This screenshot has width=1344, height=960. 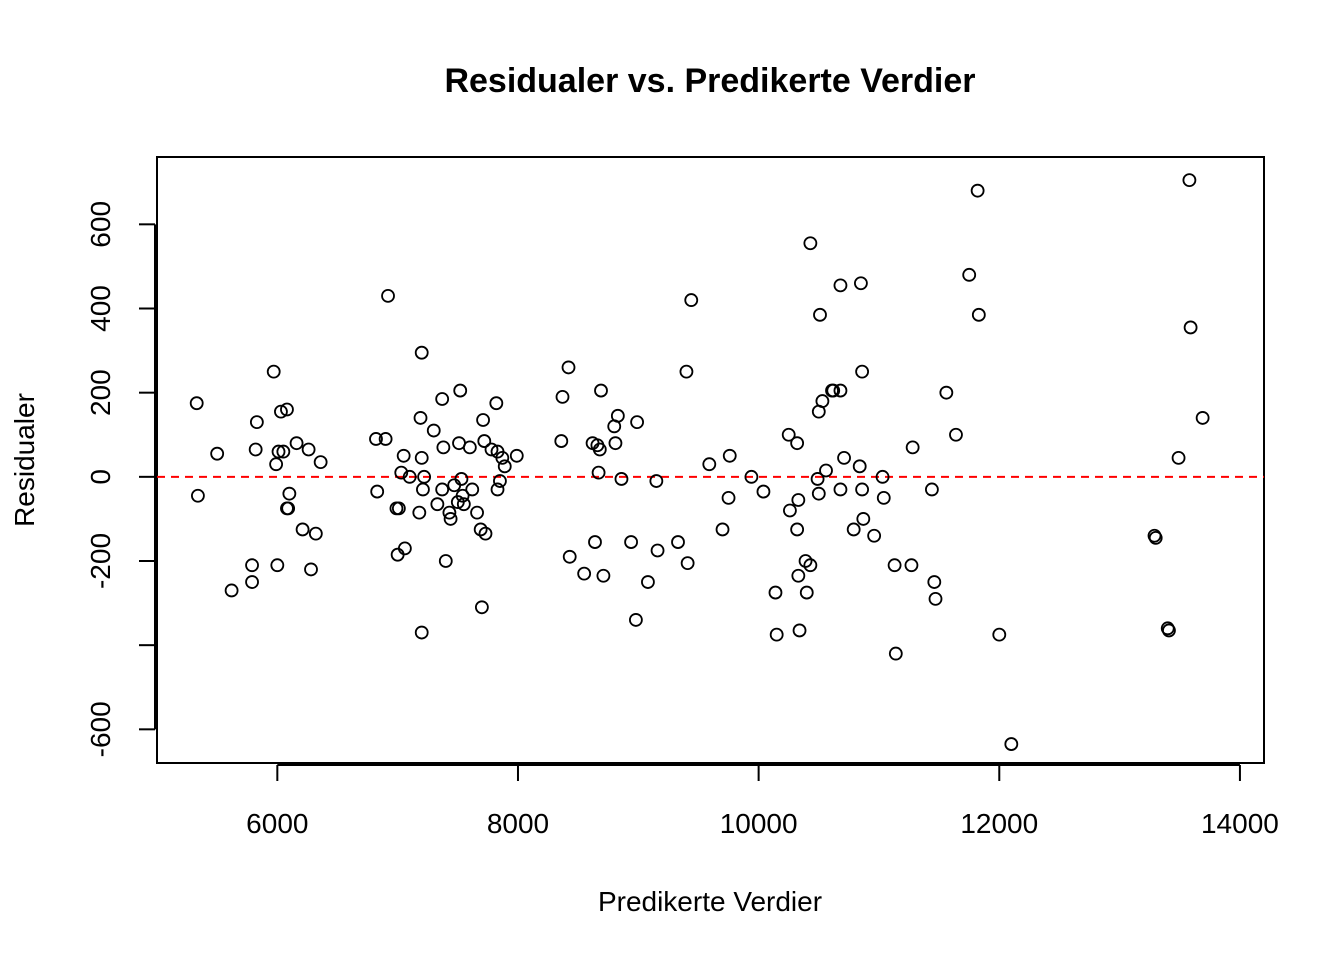 What do you see at coordinates (24, 460) in the screenshot?
I see `y-axis-label: Residualer` at bounding box center [24, 460].